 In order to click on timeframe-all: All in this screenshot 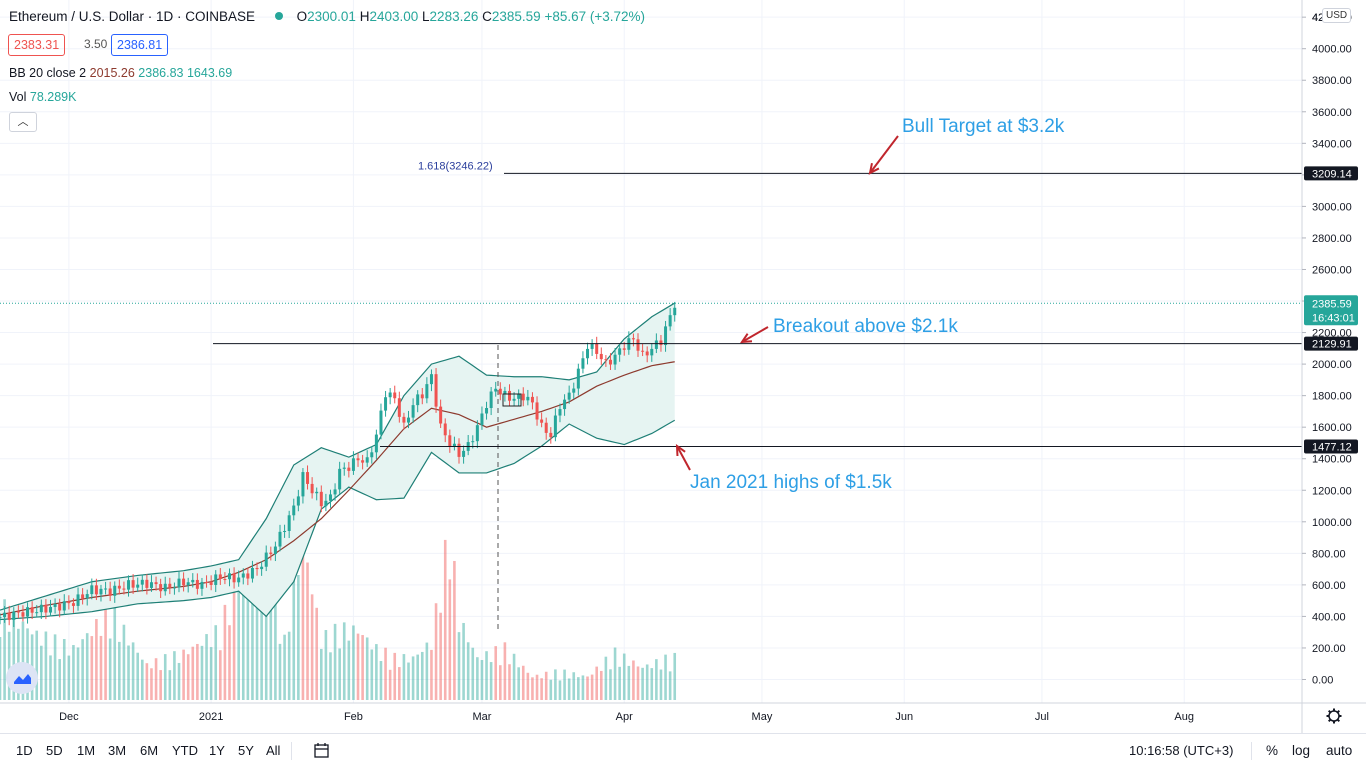, I will do `click(273, 750)`.